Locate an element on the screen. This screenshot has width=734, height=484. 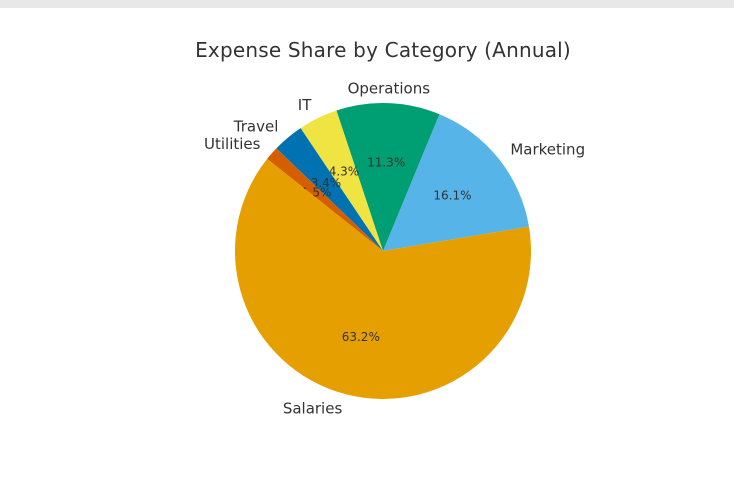
chart-title: Expense Share by Category (Annual) is located at coordinates (383, 50).